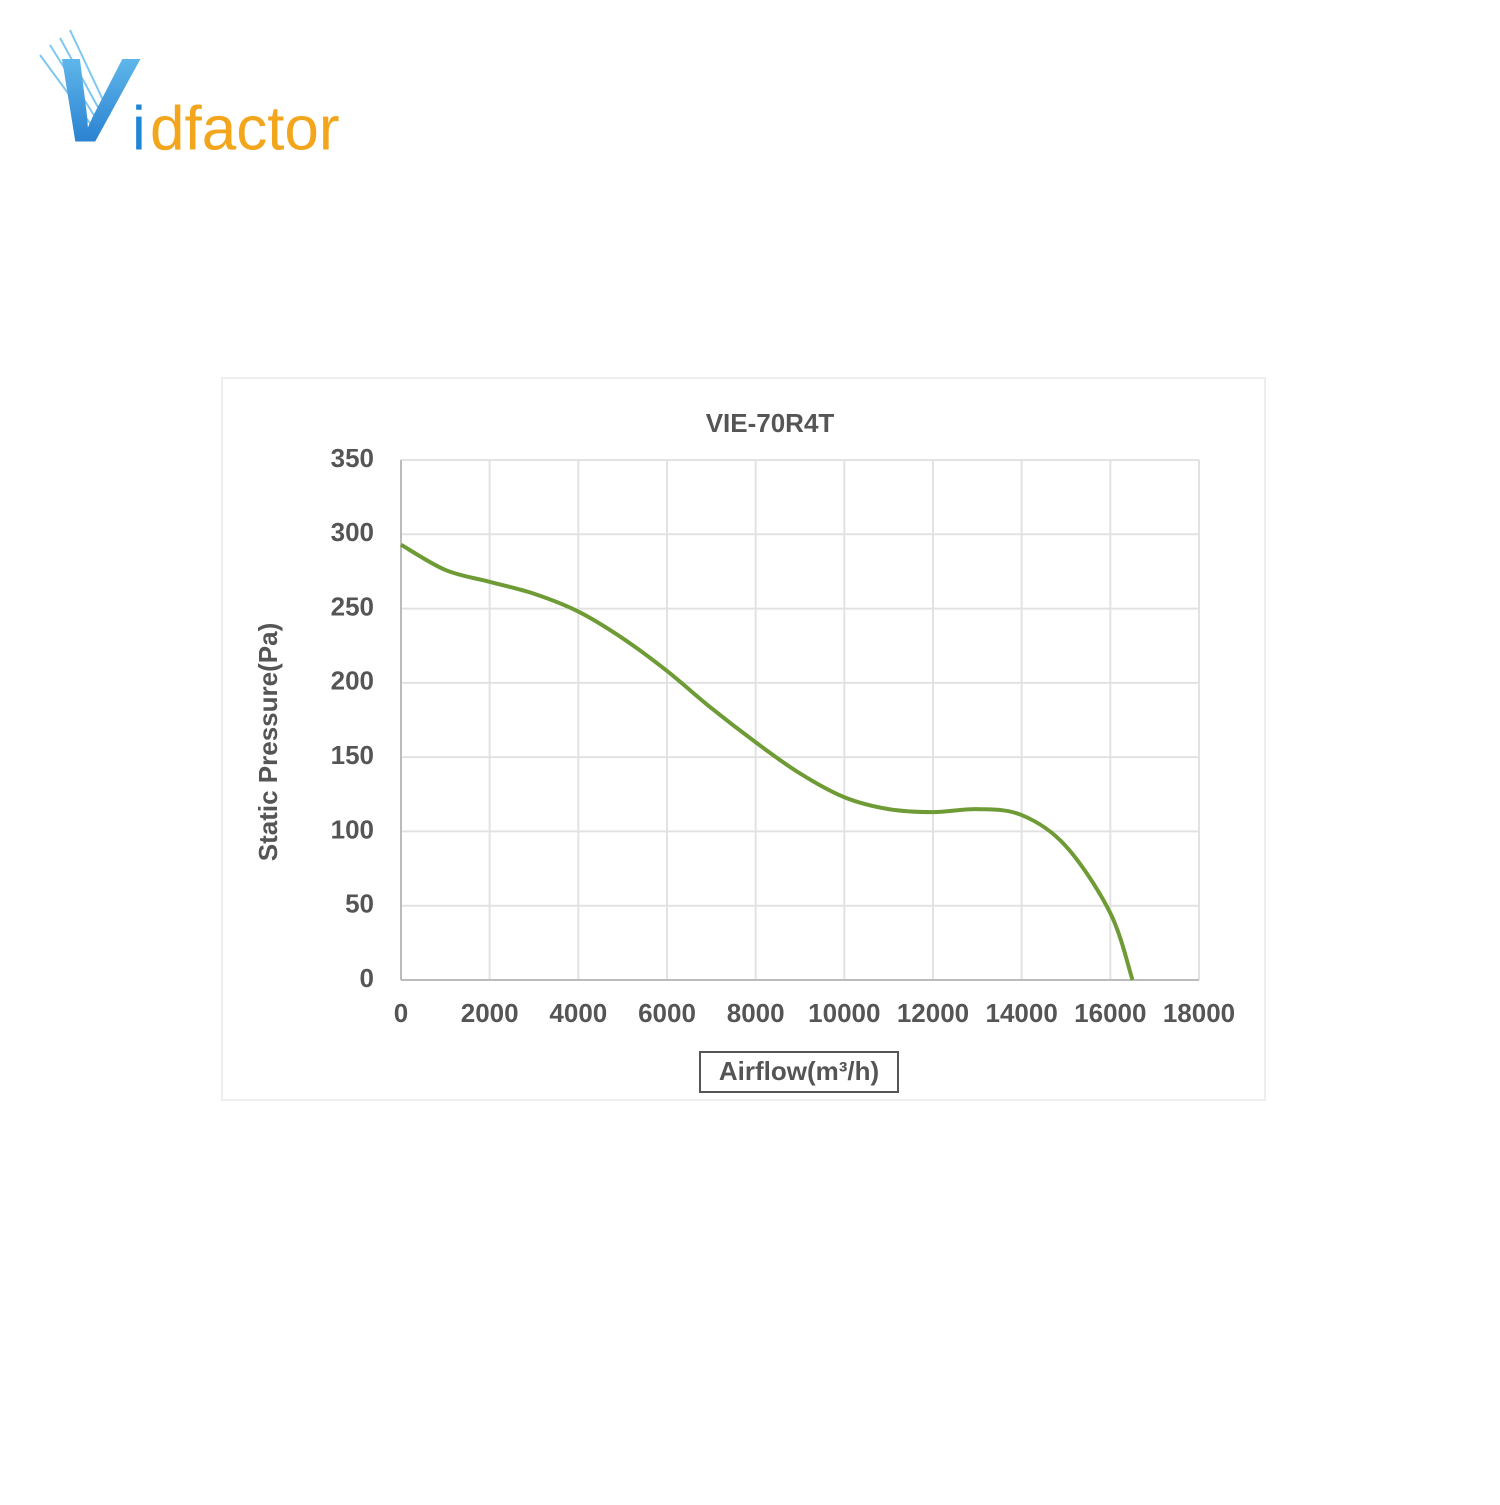 The width and height of the screenshot is (1500, 1505). What do you see at coordinates (367, 978) in the screenshot?
I see `y-tick-label: 0` at bounding box center [367, 978].